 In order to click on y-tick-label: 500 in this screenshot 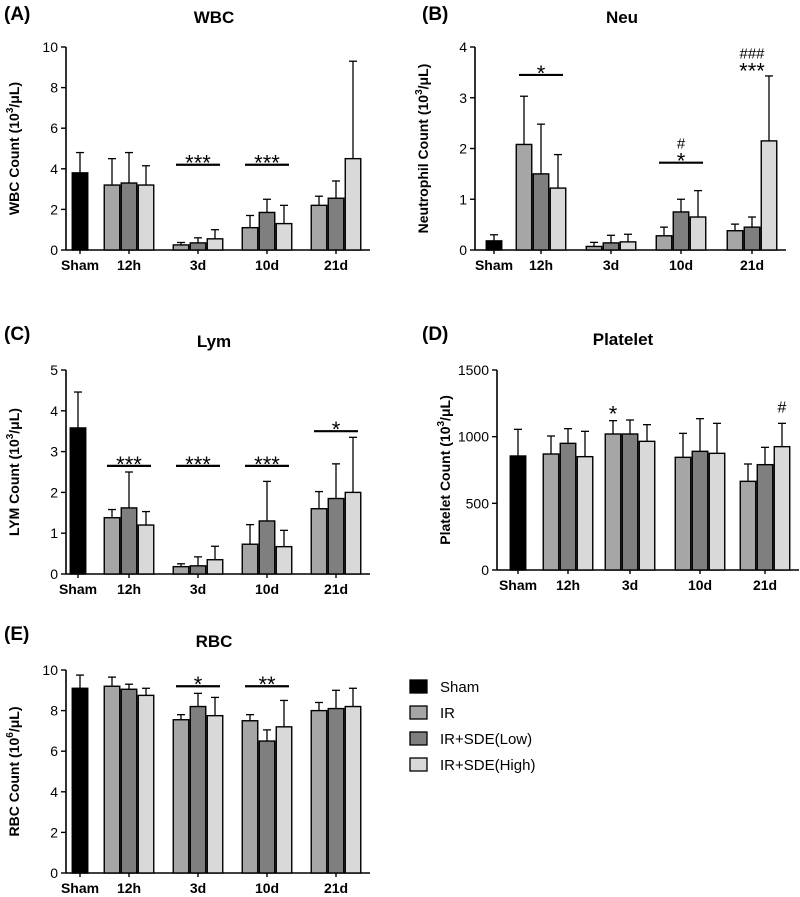, I will do `click(478, 503)`.